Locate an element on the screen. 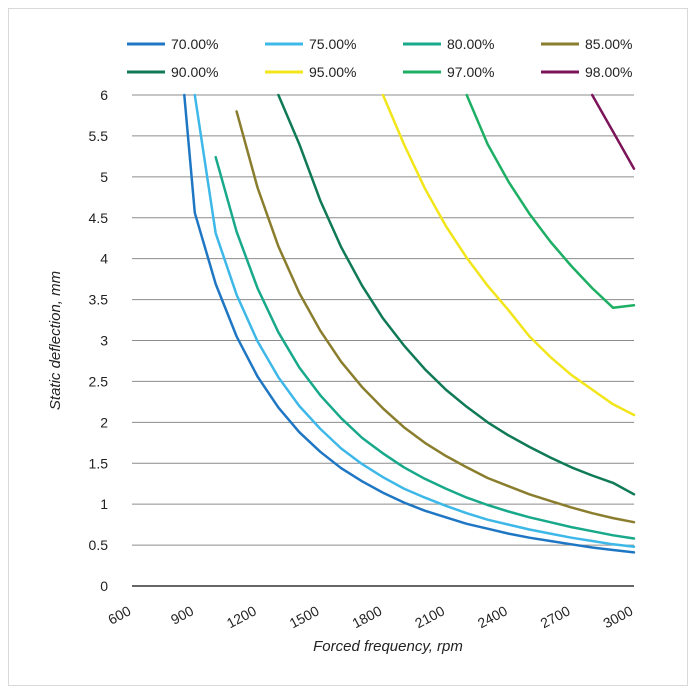 The width and height of the screenshot is (697, 695). legend-label: 97.00% is located at coordinates (470, 72).